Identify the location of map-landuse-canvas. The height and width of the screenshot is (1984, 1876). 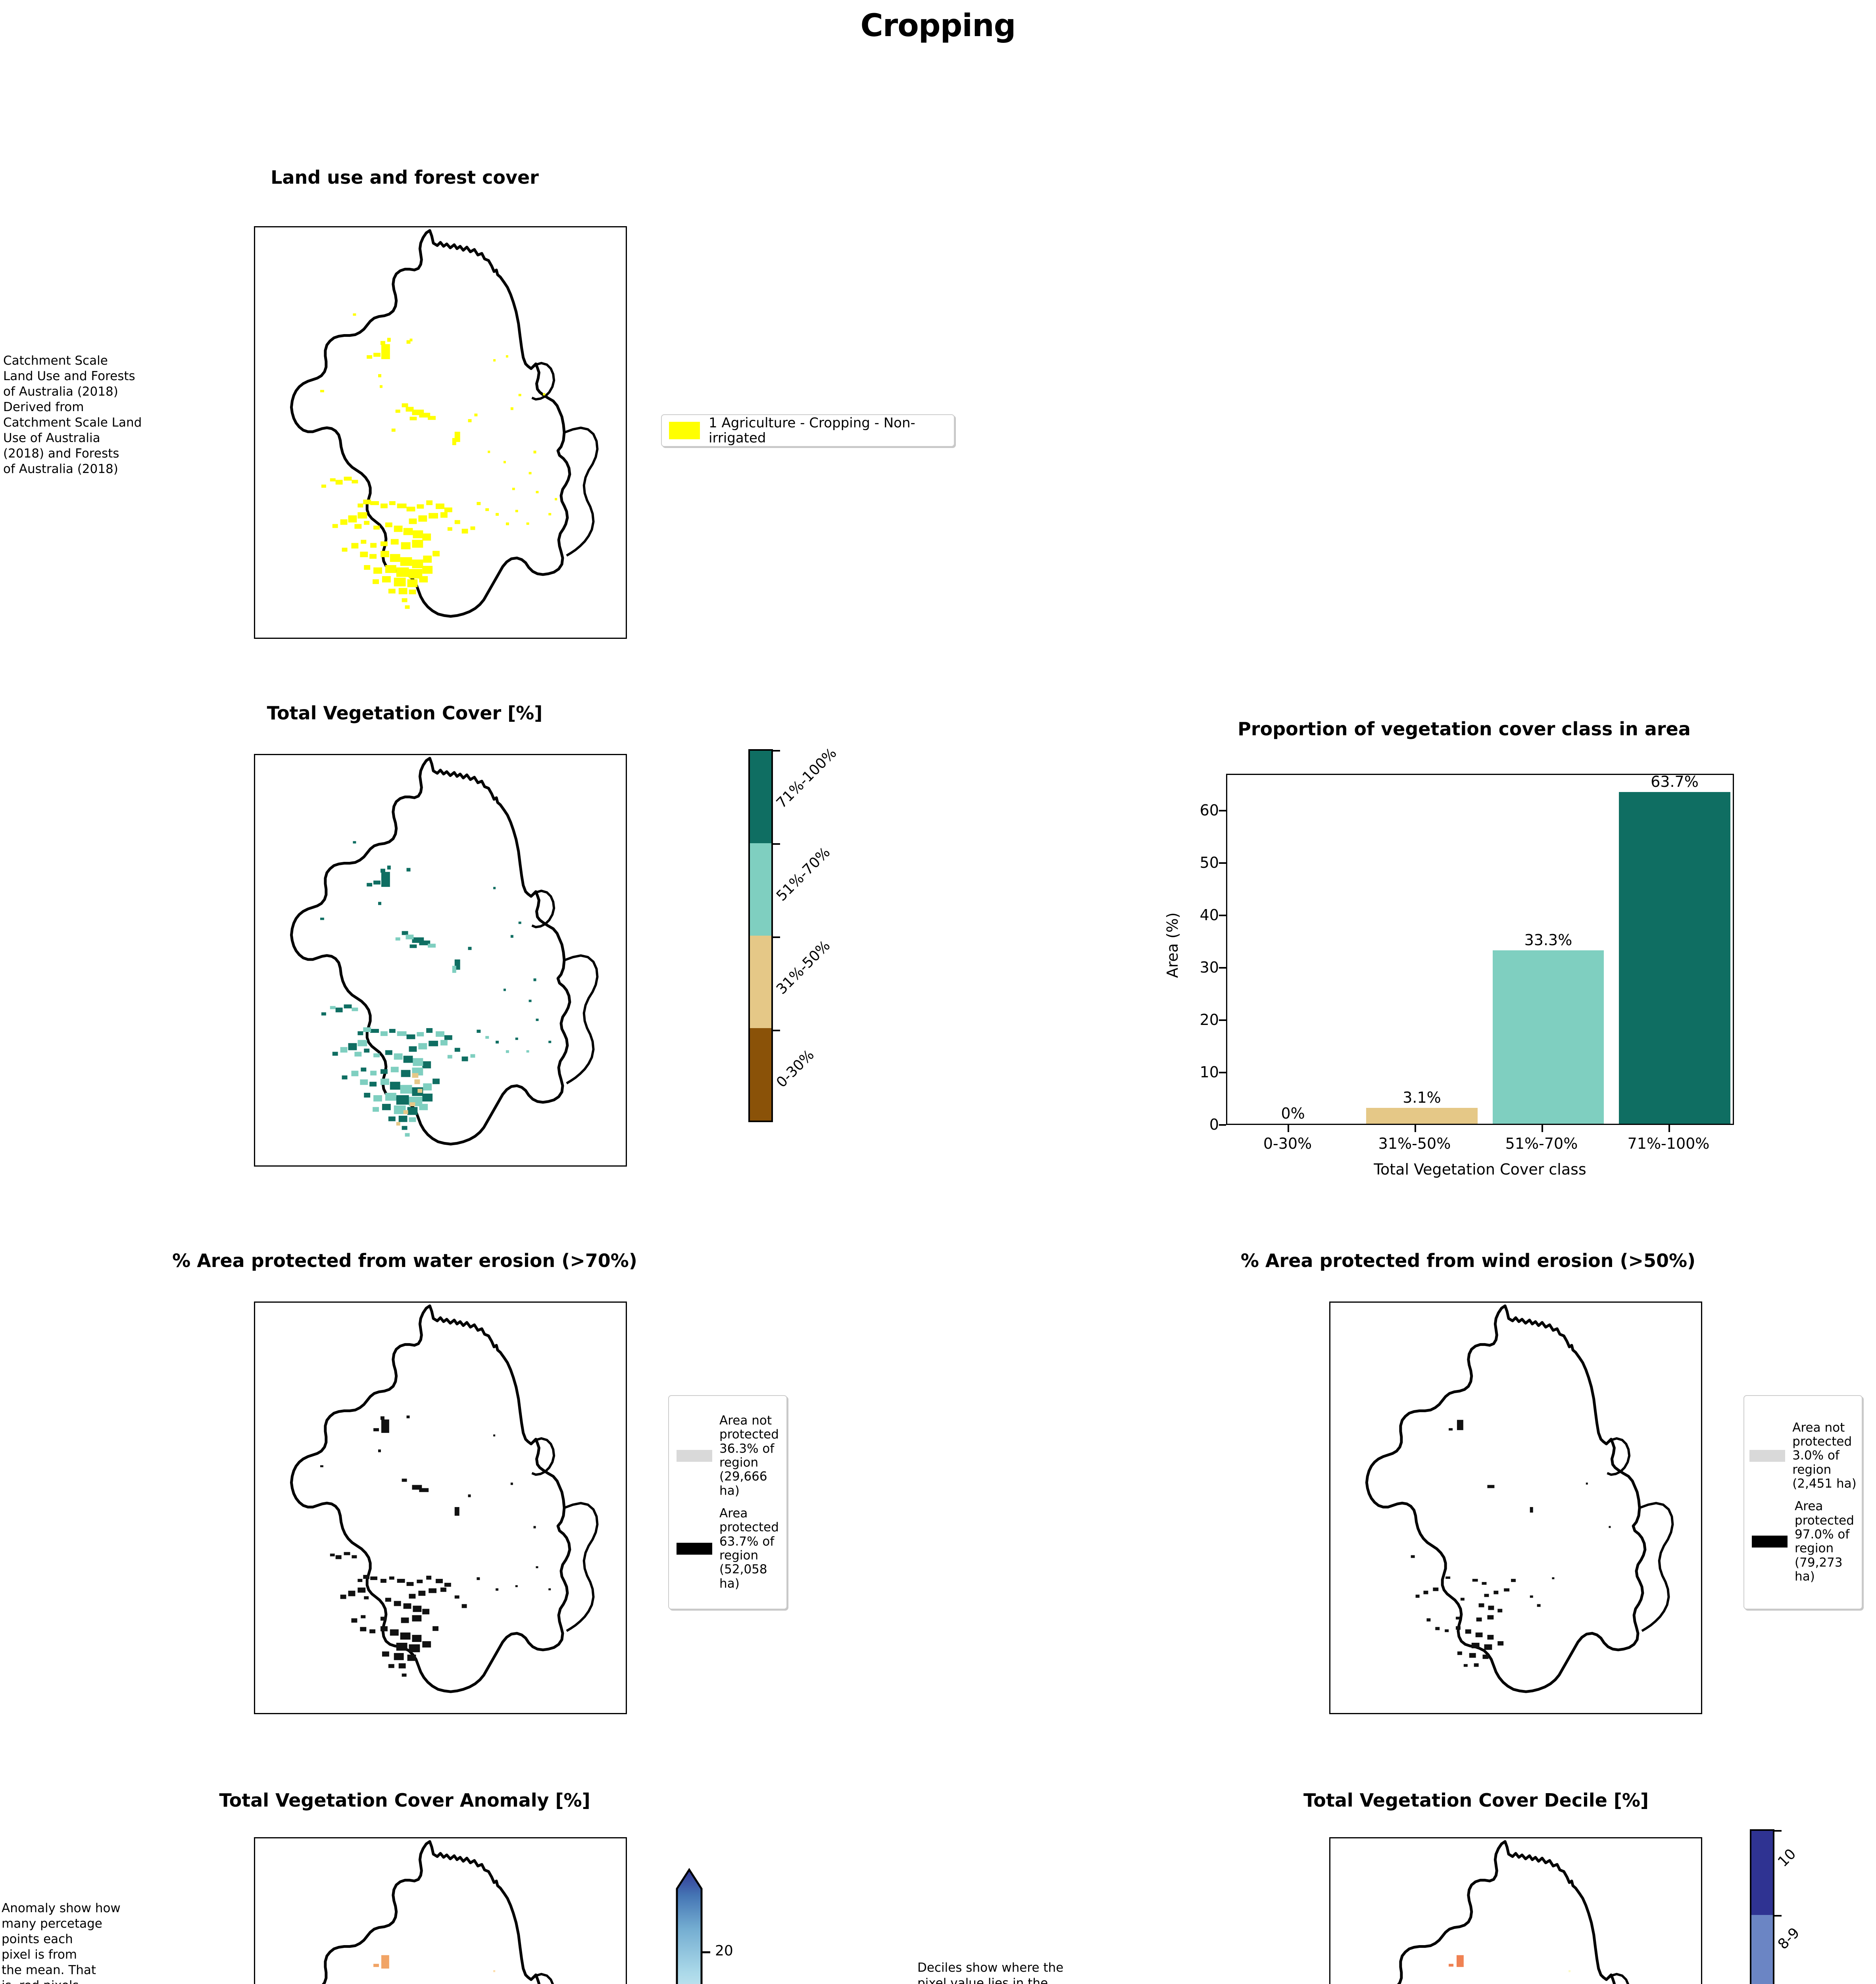
(444, 423).